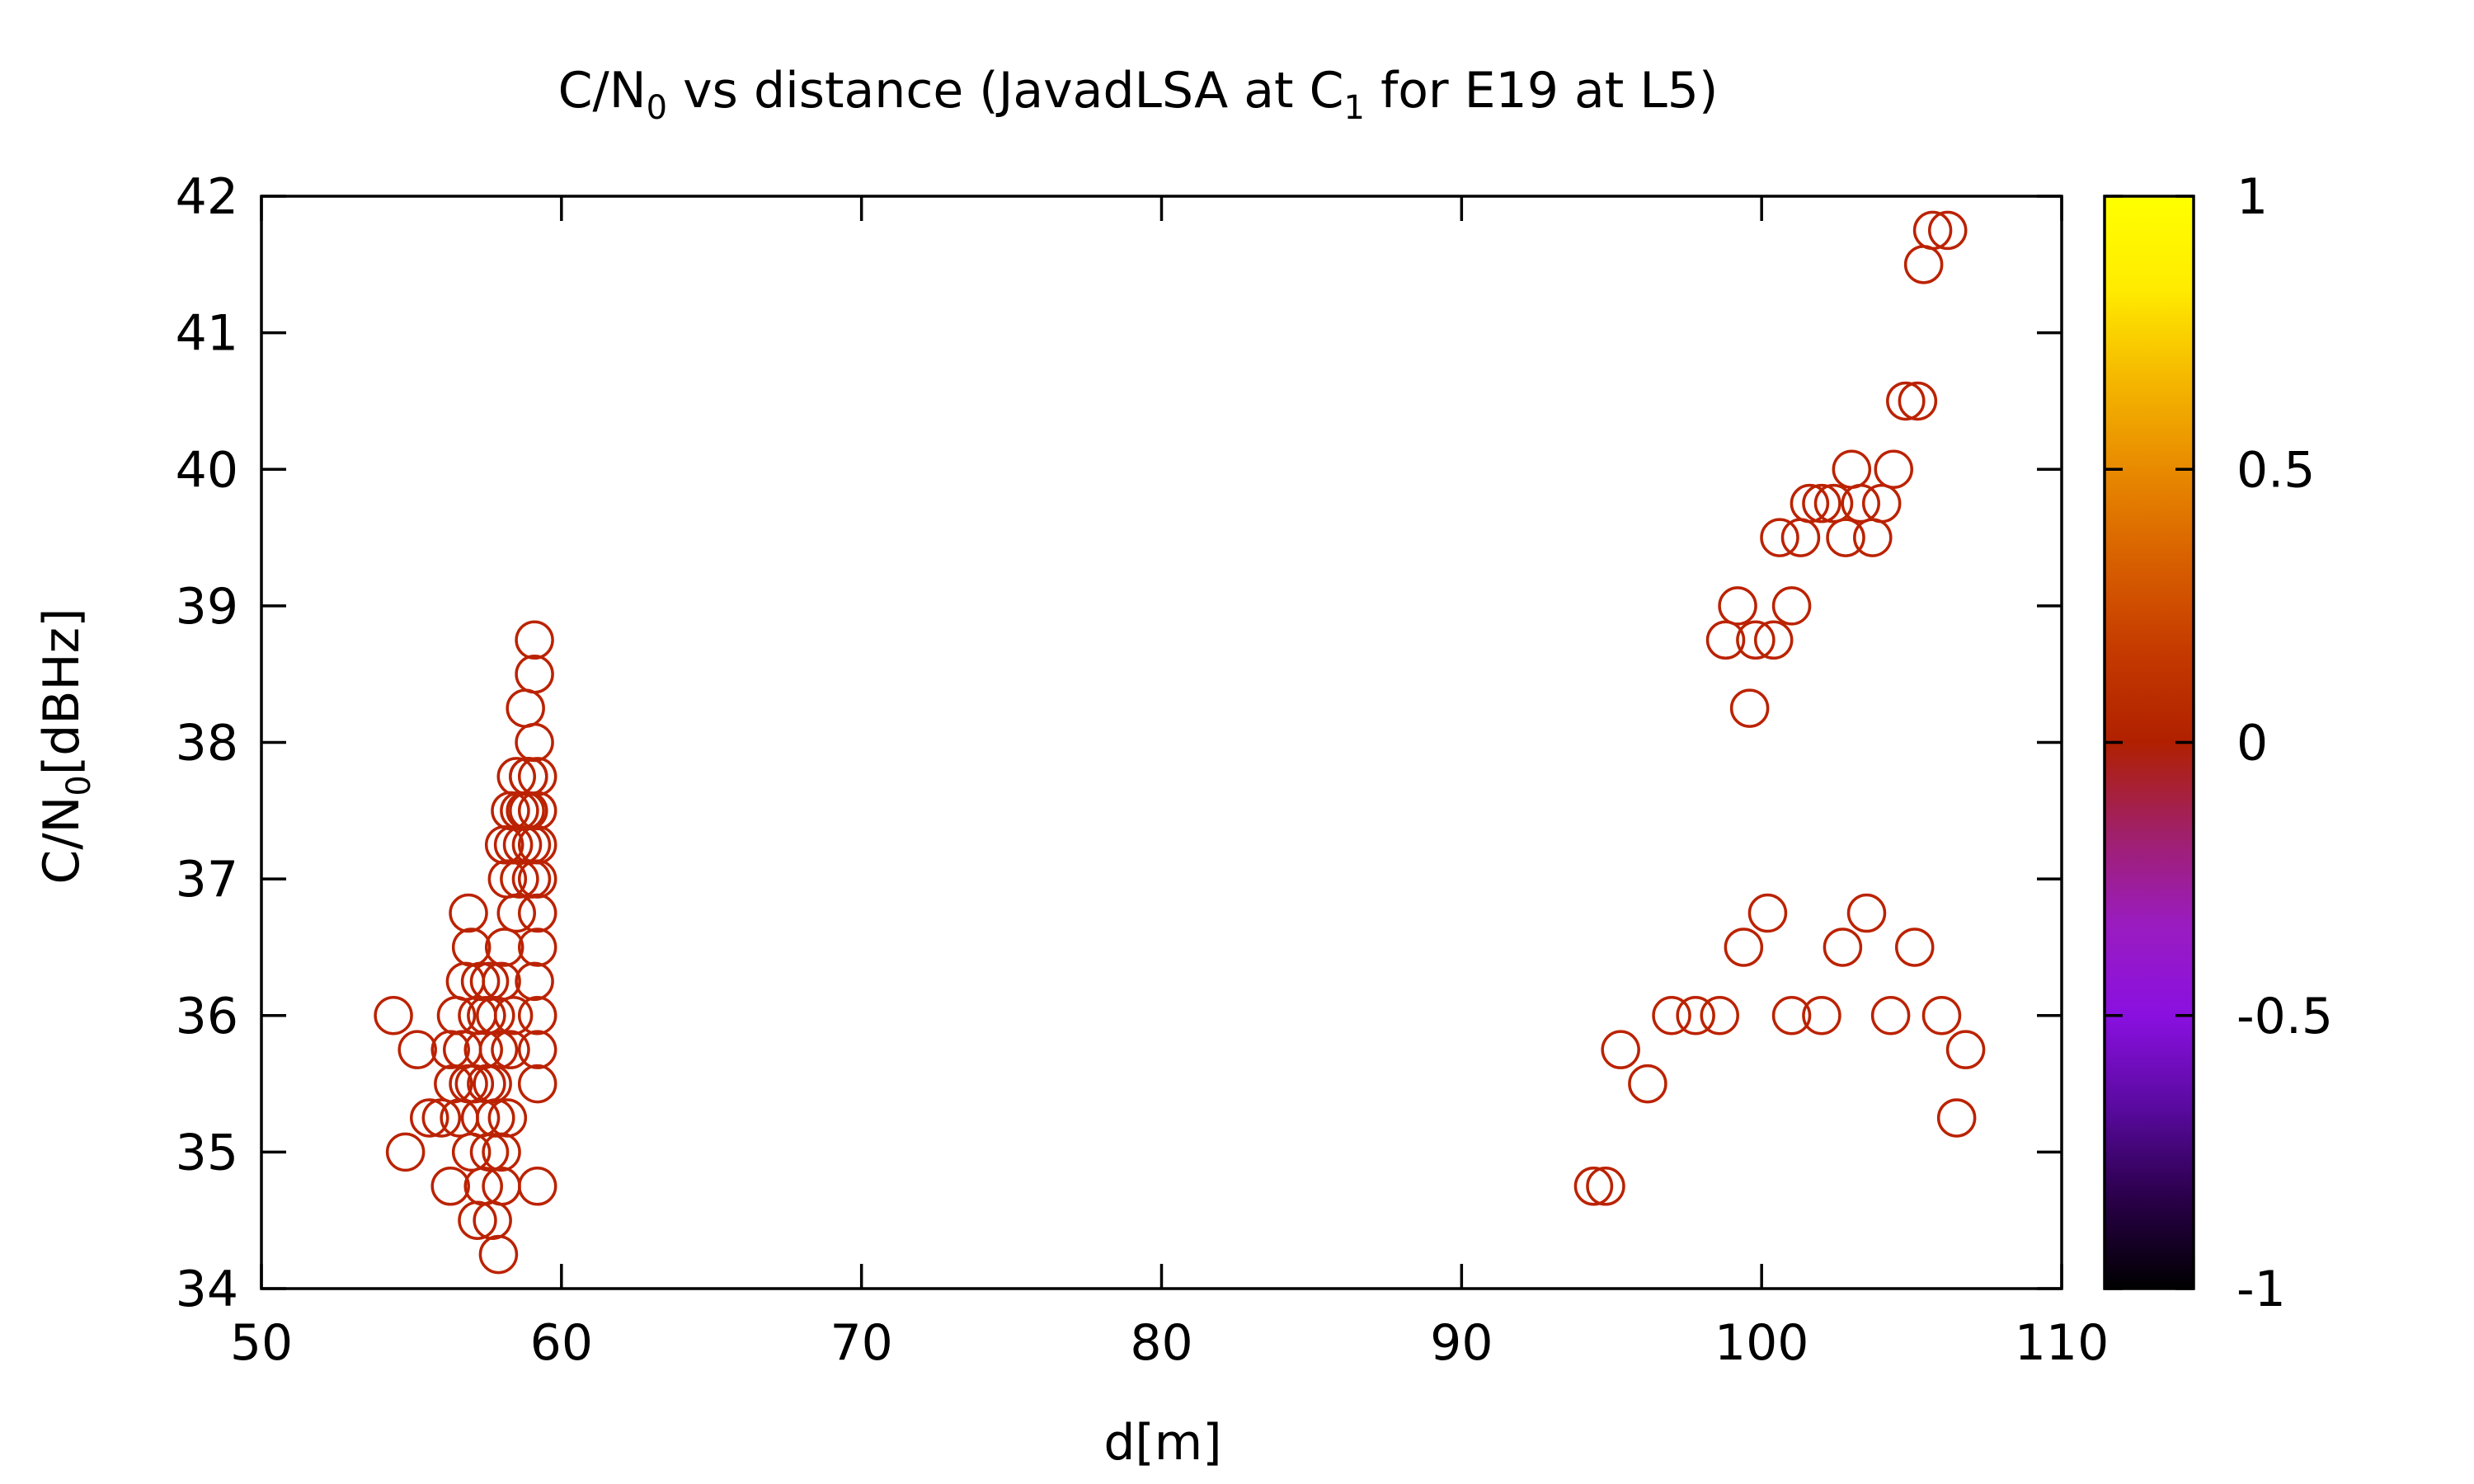  I want to click on x-tick-label: 90, so click(1461, 1343).